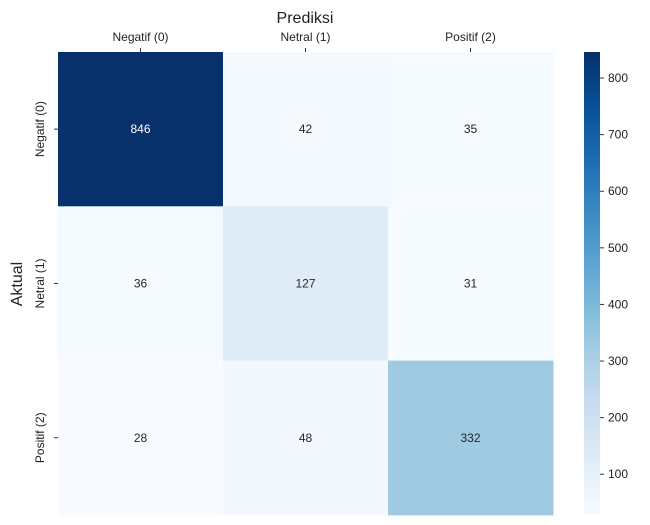 Image resolution: width=650 pixels, height=525 pixels. I want to click on heatmap-cell-label: 48, so click(306, 438).